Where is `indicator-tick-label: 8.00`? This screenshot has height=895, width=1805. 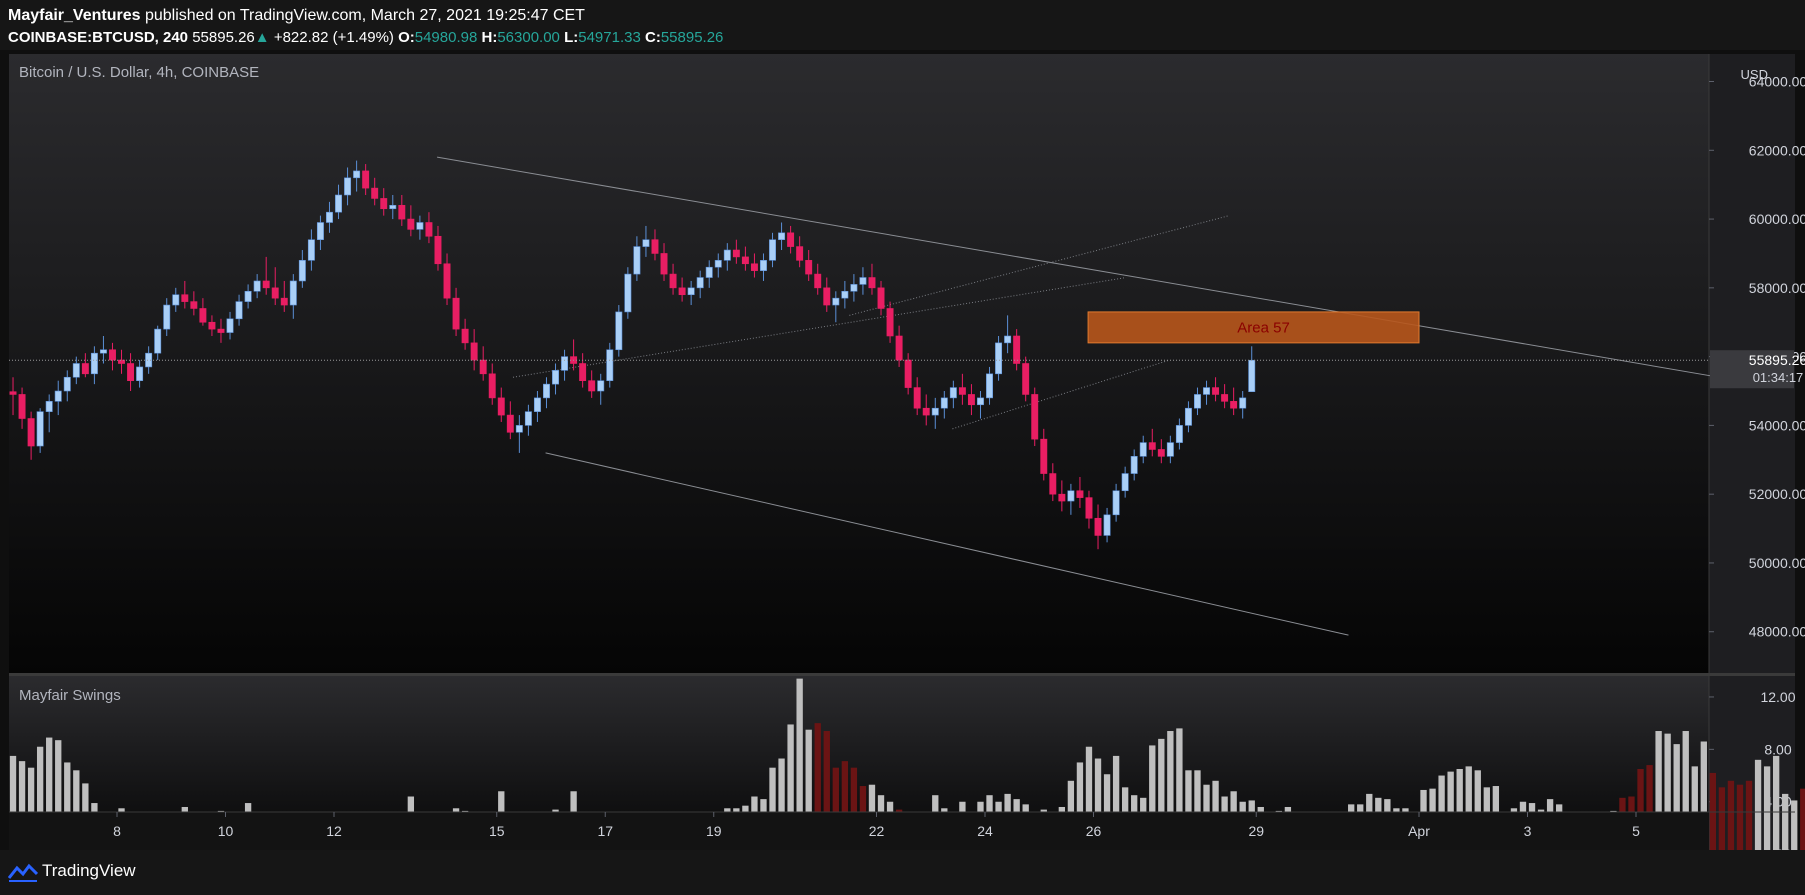 indicator-tick-label: 8.00 is located at coordinates (1777, 749).